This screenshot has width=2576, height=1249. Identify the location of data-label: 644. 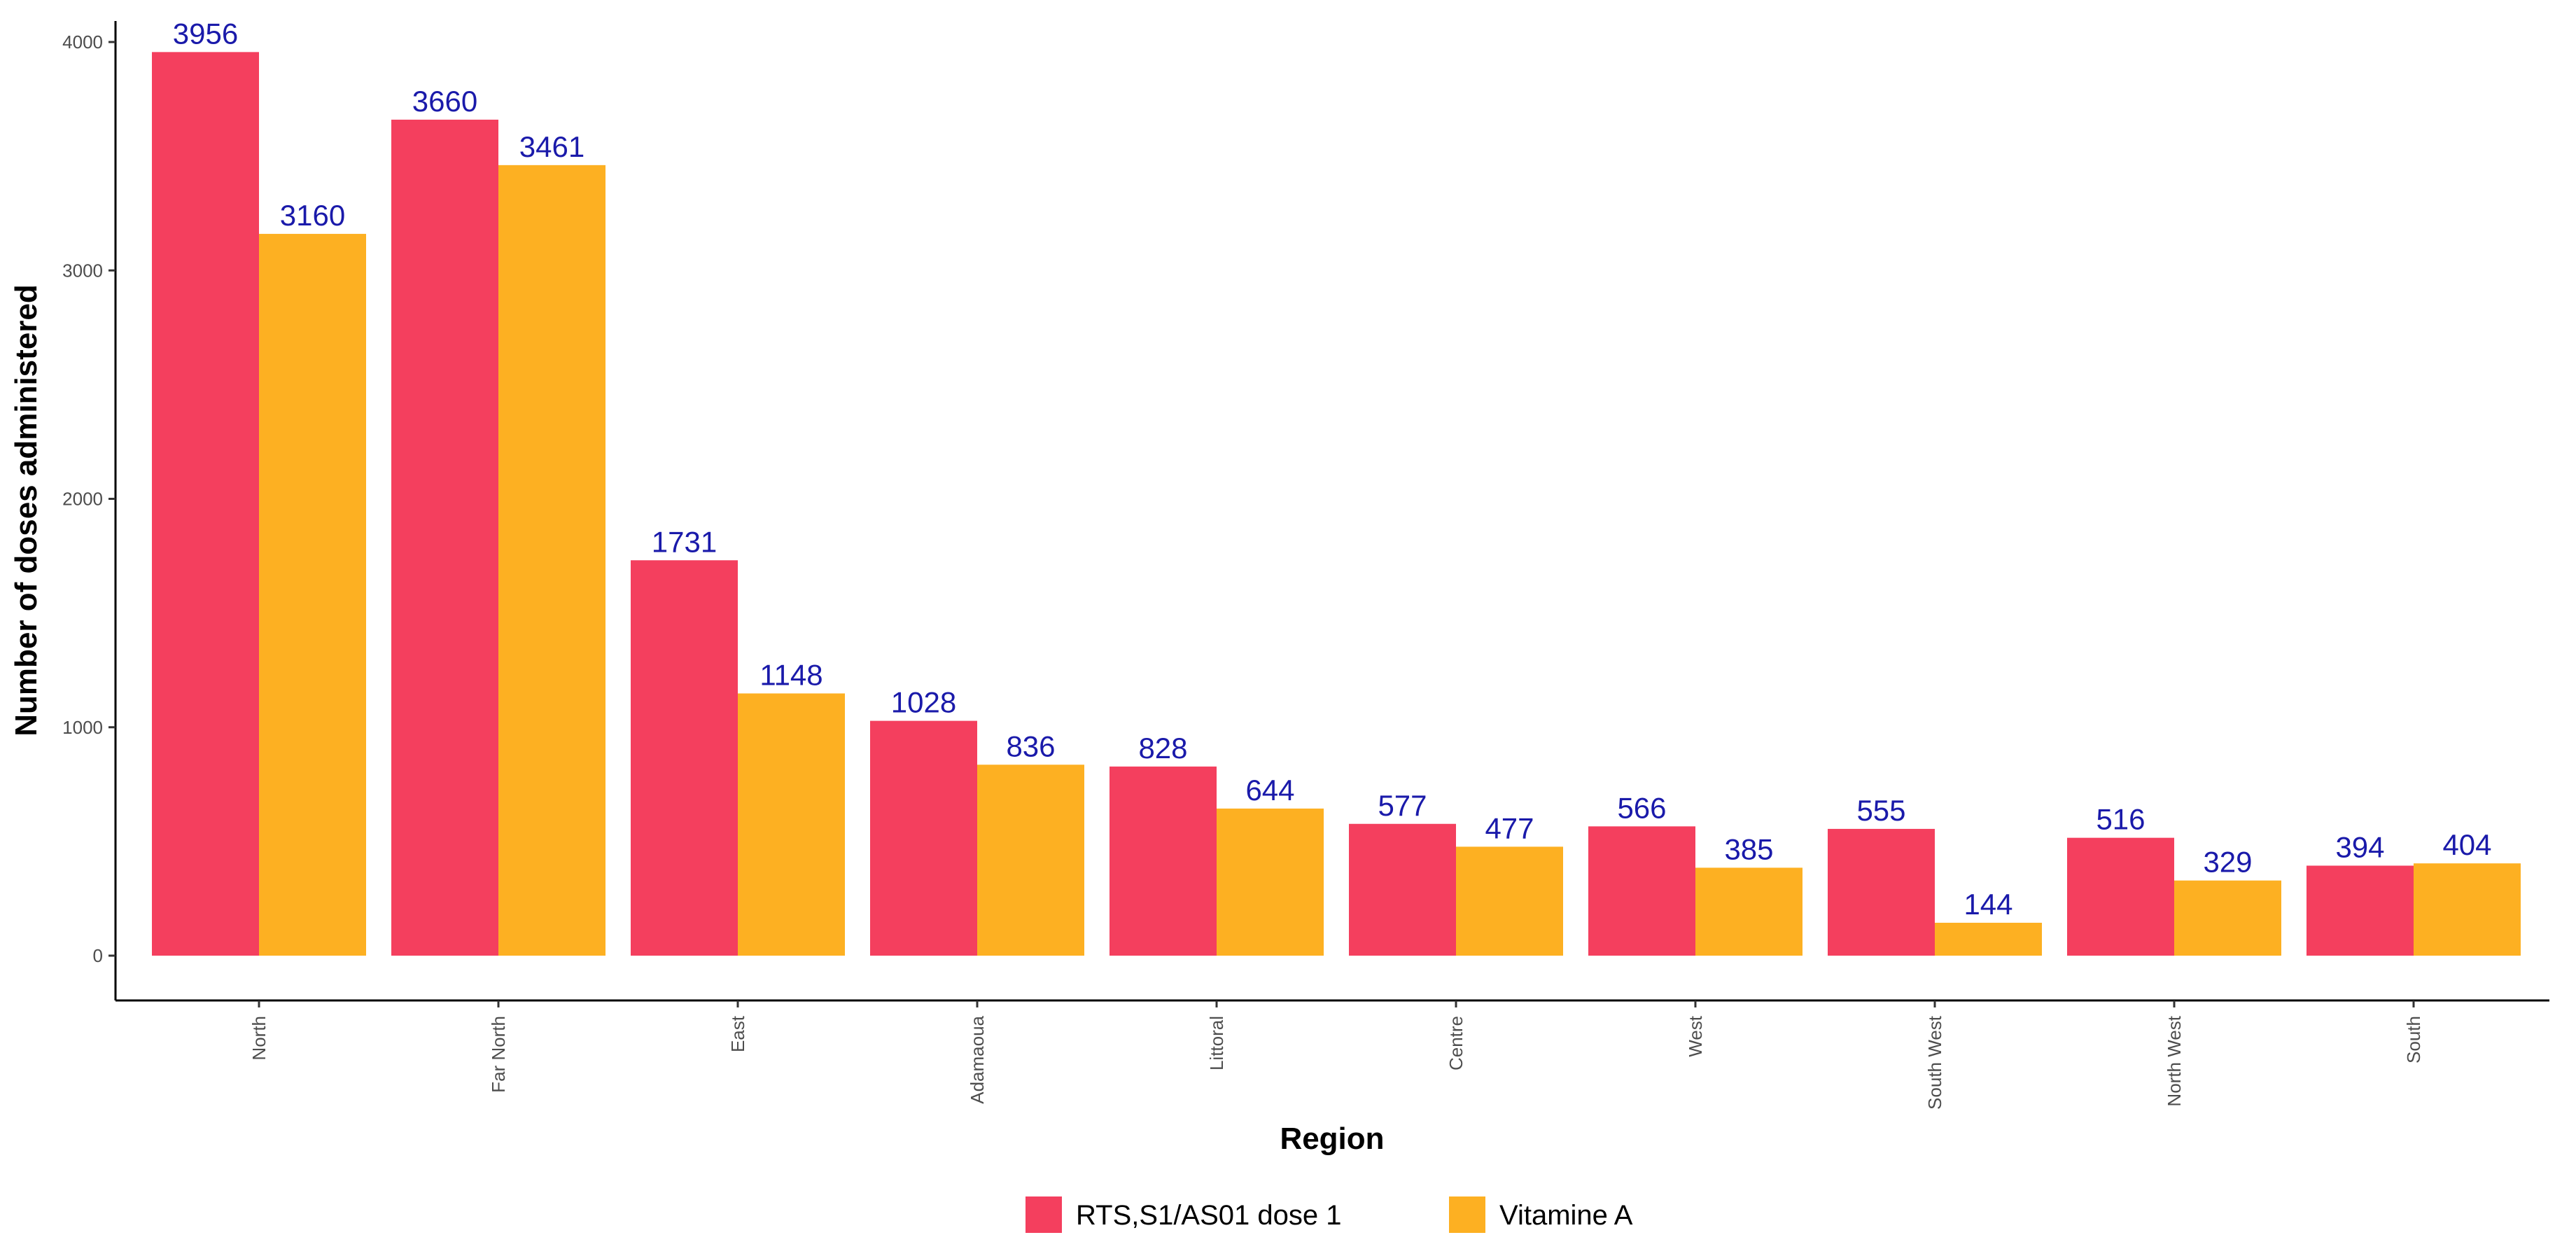
(1269, 790).